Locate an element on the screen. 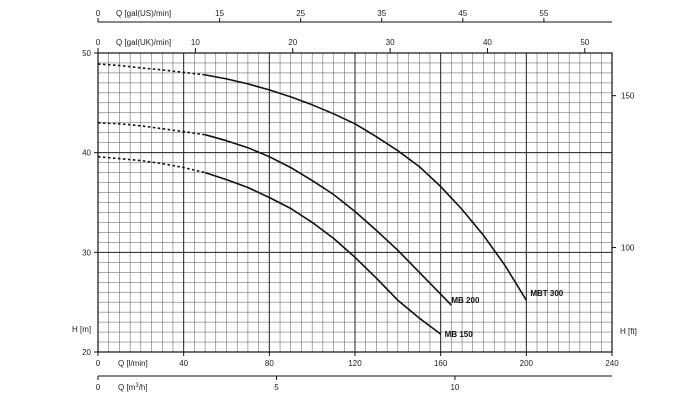 The image size is (700, 400). y-right-tick-label: 150 is located at coordinates (628, 96).